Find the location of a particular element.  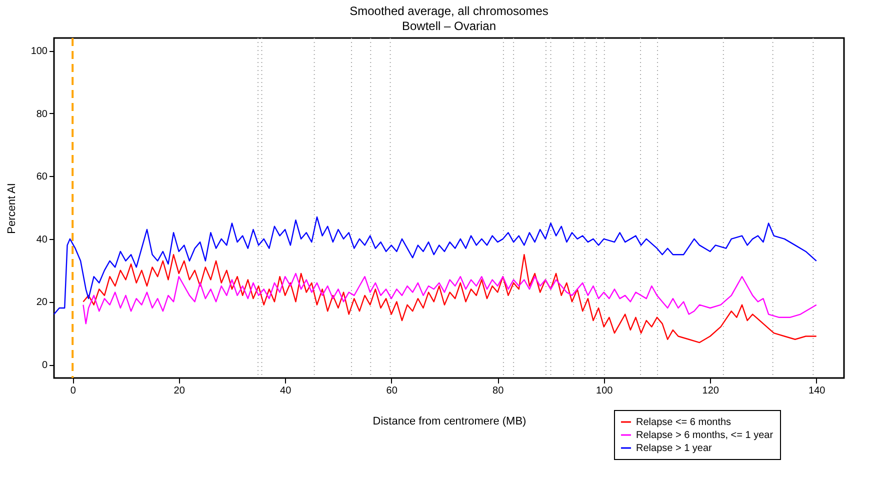

y-tick-label: 40 is located at coordinates (42, 240).